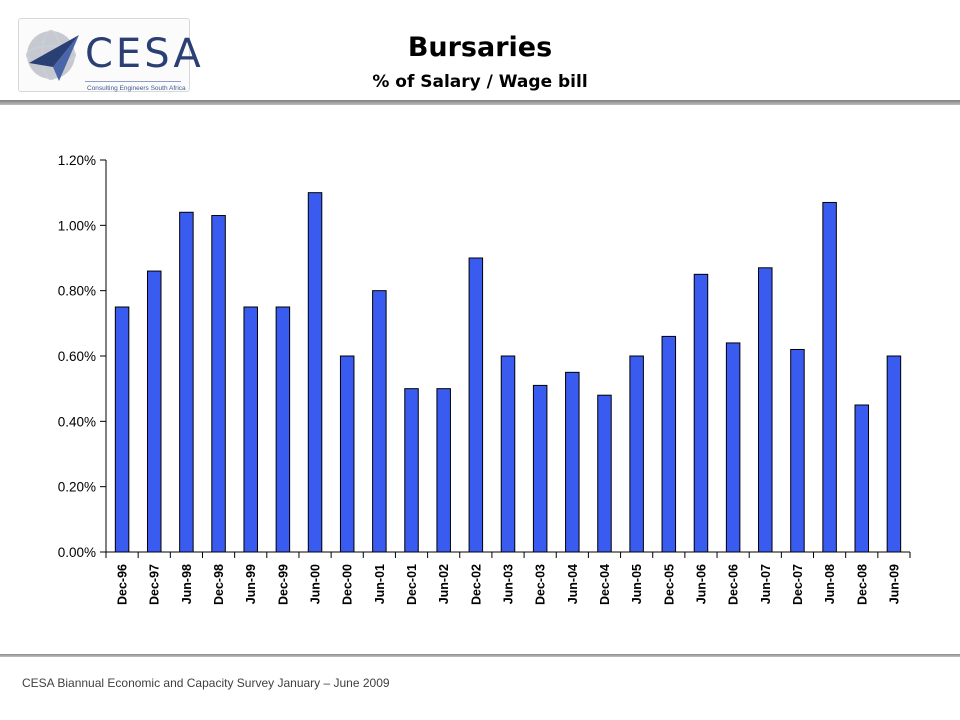  Describe the element at coordinates (133, 81) in the screenshot. I see `logo-divider` at that location.